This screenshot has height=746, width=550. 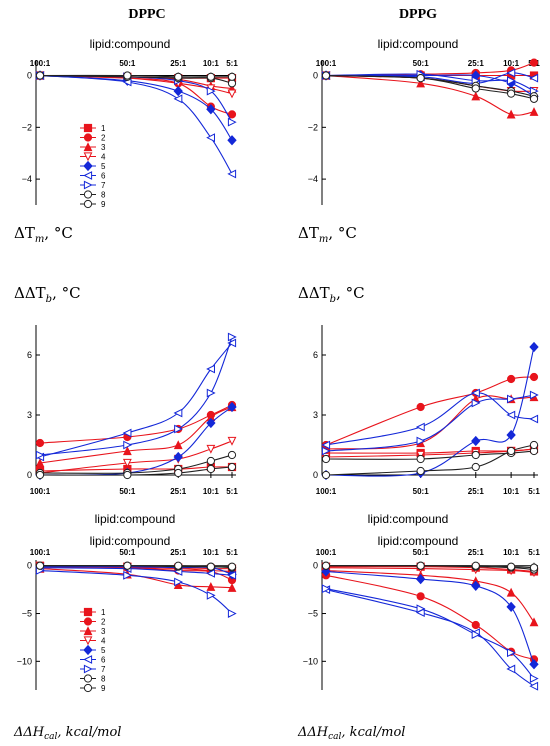 I want to click on x-tick-label: 5:1, so click(x=534, y=491).